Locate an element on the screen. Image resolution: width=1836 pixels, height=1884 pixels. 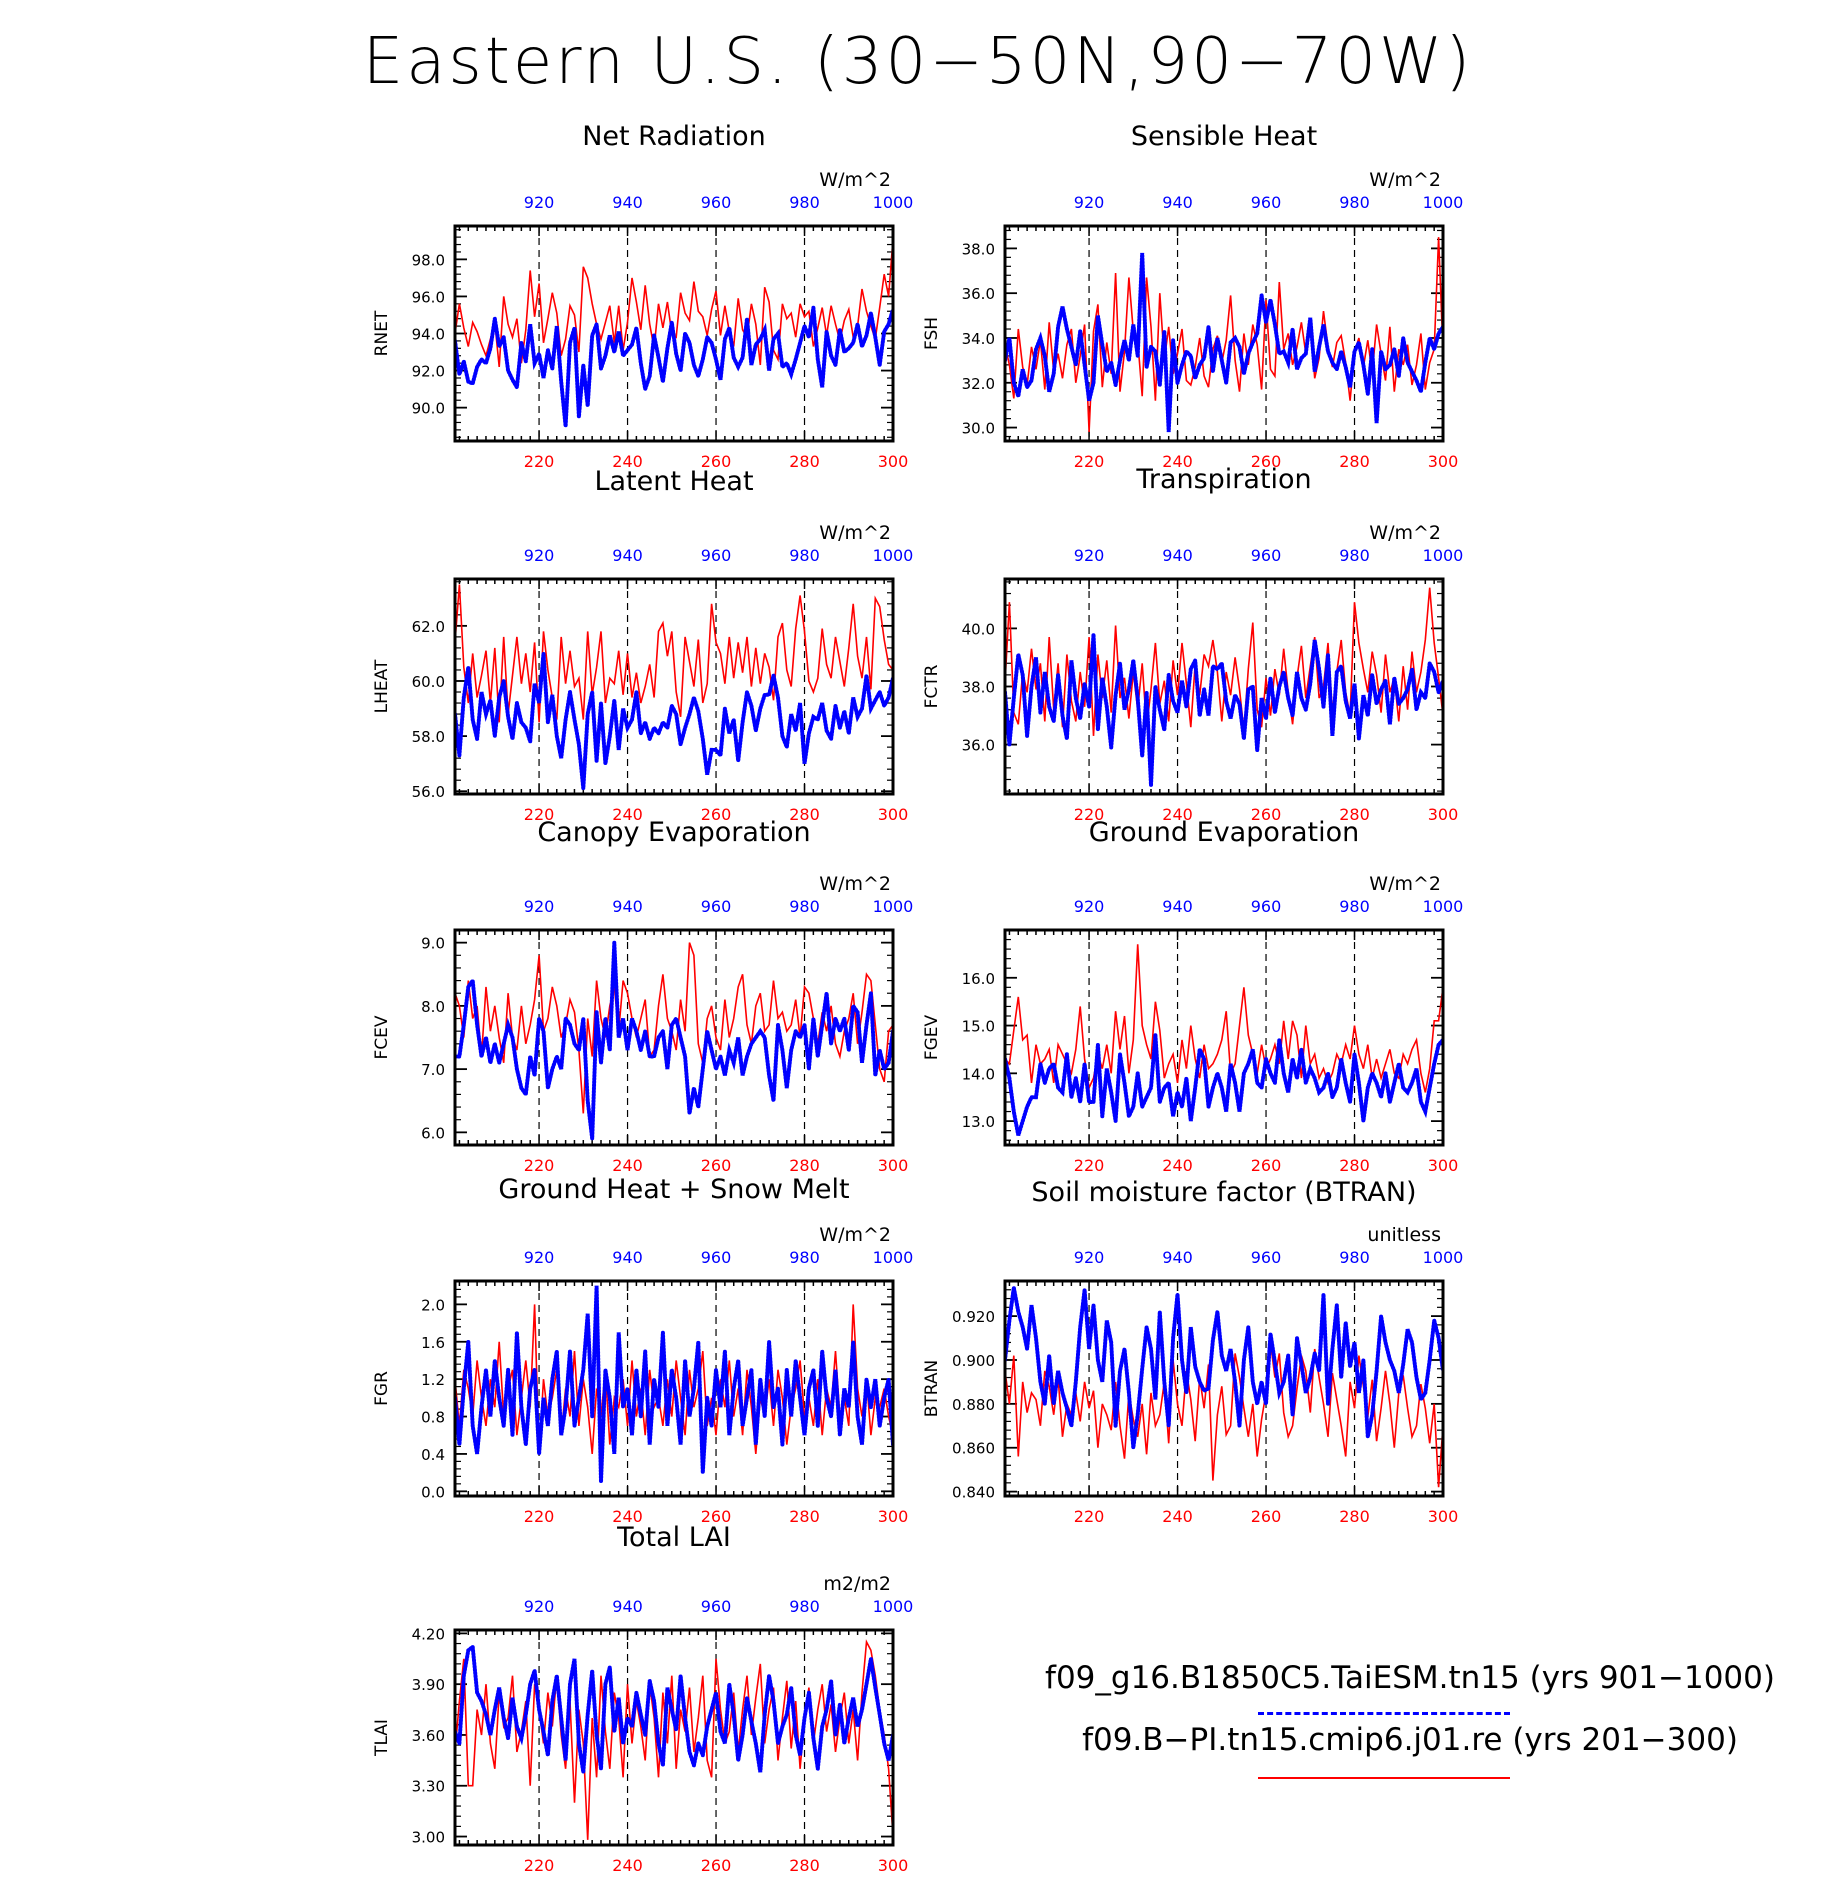
y-tick-label: 0.860 is located at coordinates (973, 1449).